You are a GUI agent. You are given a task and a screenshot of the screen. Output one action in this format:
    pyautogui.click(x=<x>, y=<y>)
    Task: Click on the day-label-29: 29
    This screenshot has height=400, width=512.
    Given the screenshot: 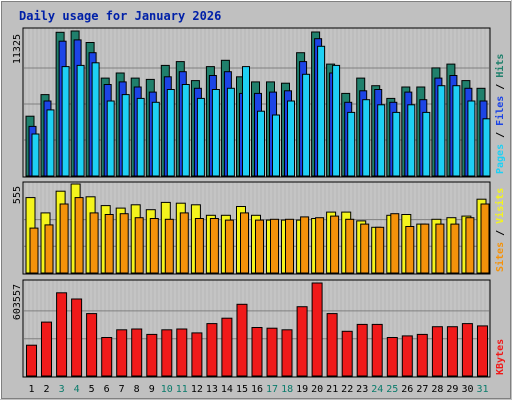 What is the action you would take?
    pyautogui.click(x=452, y=389)
    